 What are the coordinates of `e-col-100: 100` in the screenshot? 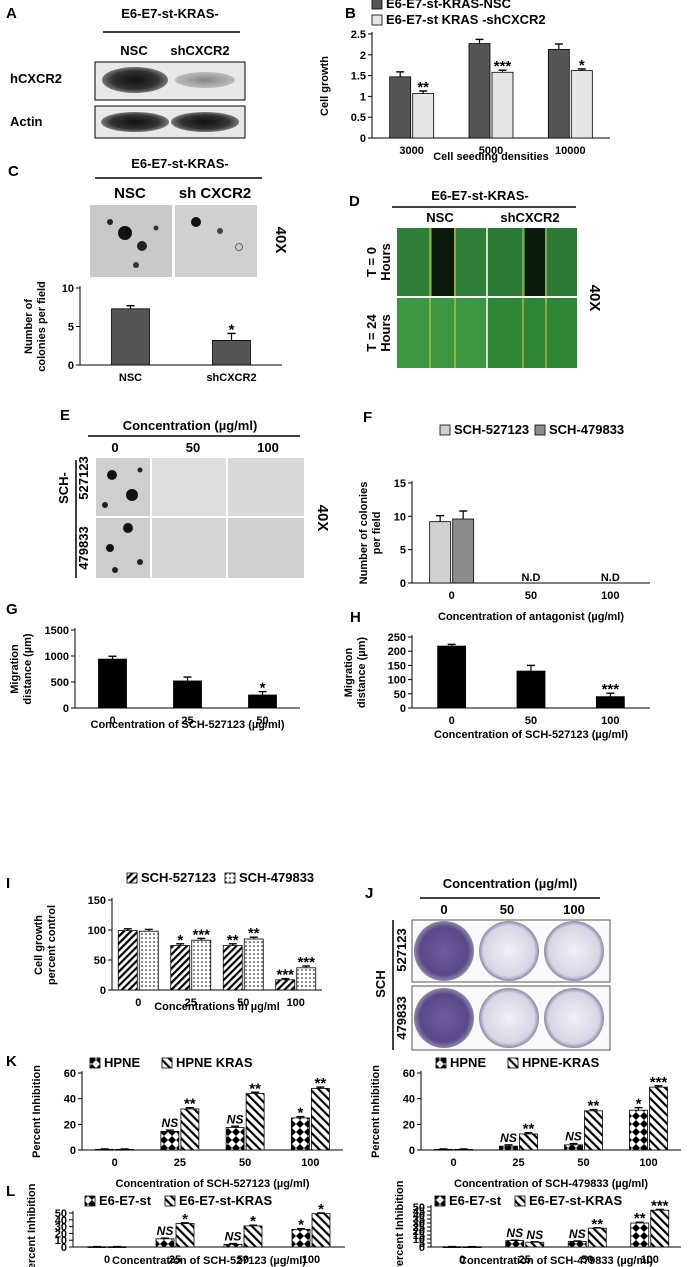 It's located at (268, 447).